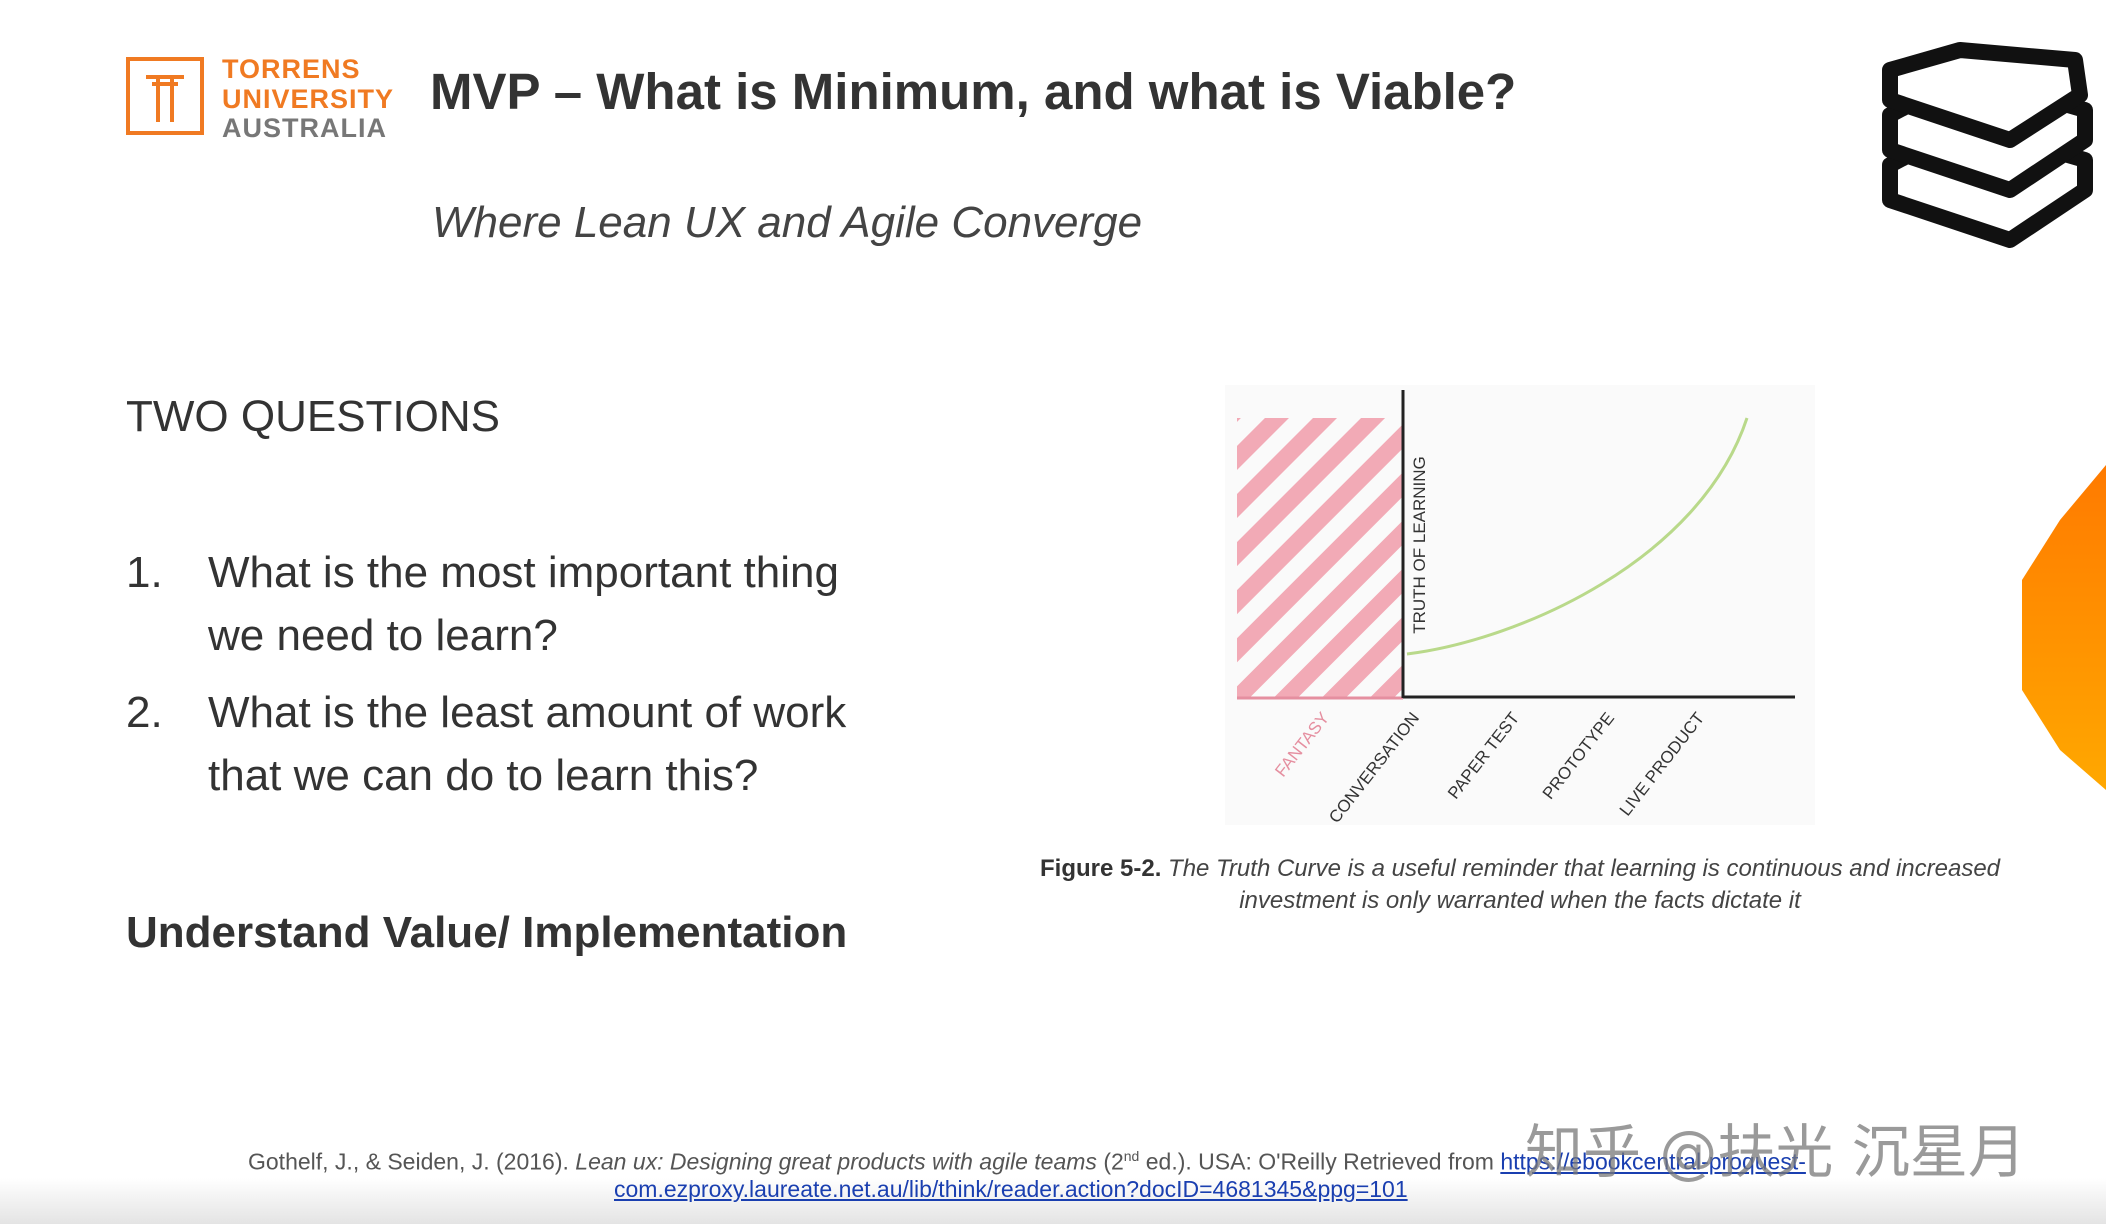  Describe the element at coordinates (291, 69) in the screenshot. I see `logo-line: TORRENS` at that location.